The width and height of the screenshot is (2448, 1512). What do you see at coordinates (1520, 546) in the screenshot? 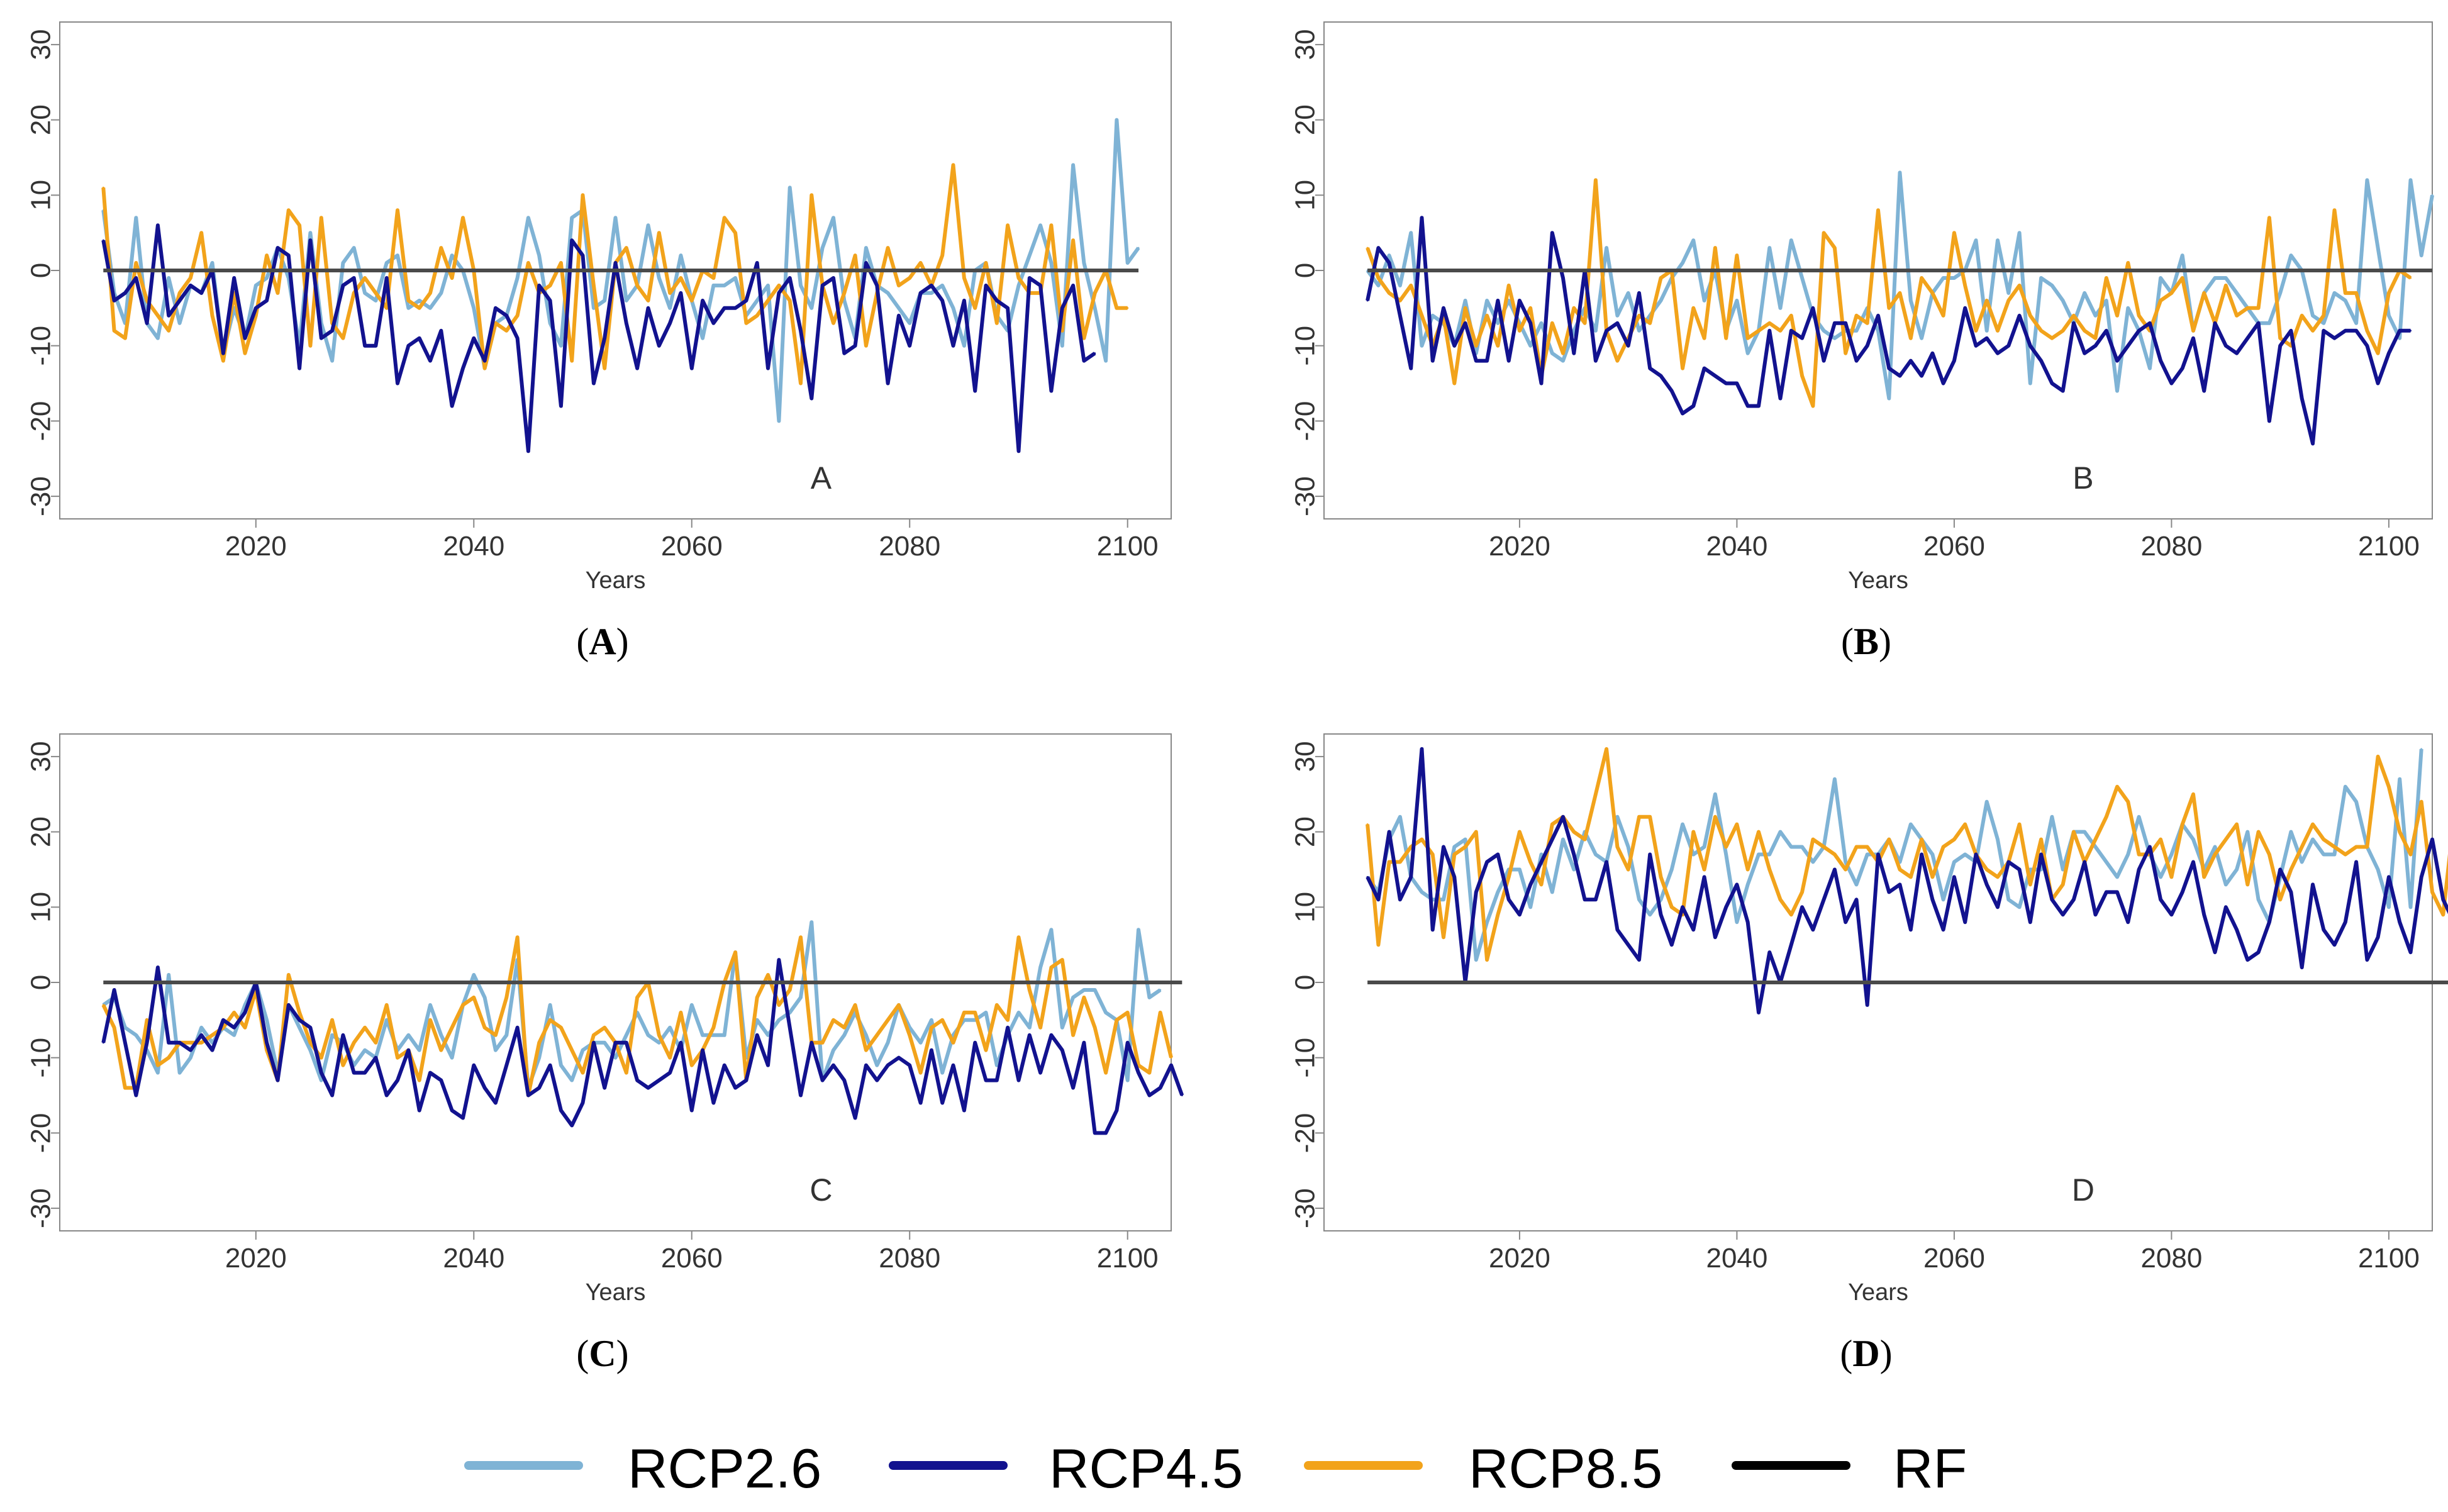
I see `x-tick-label-b-0: 2020` at bounding box center [1520, 546].